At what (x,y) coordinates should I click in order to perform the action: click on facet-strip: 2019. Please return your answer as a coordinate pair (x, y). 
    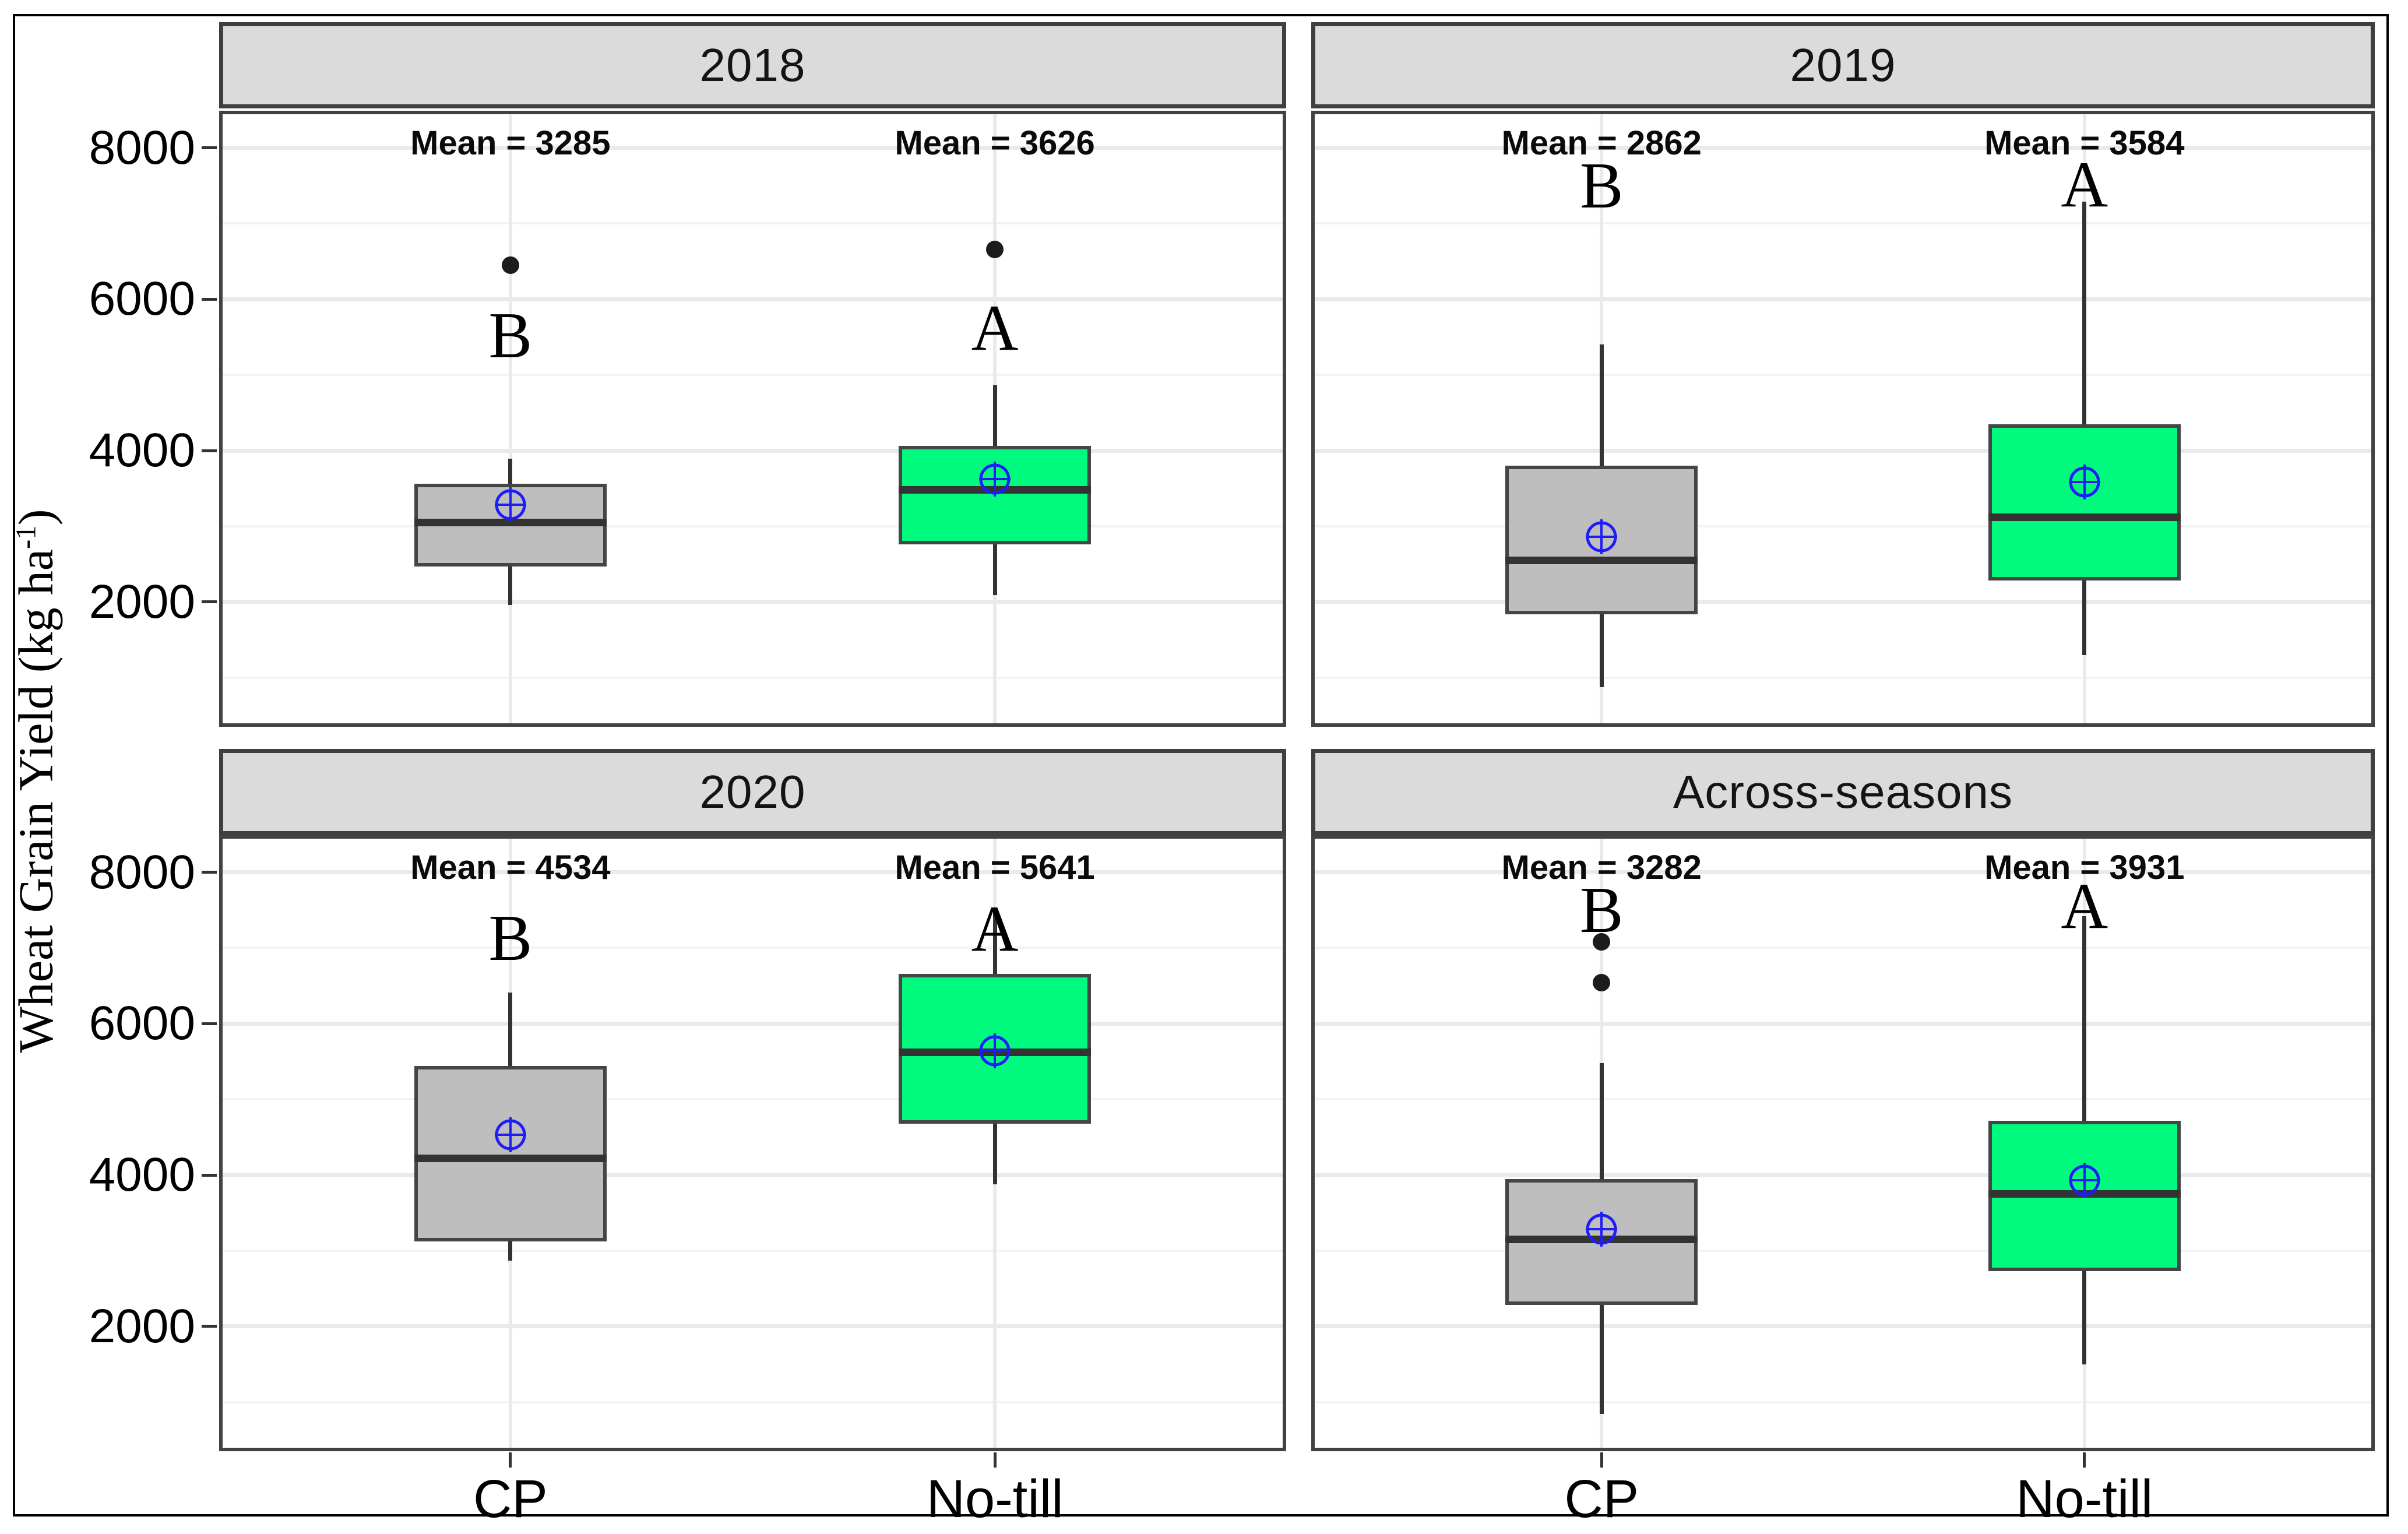
    Looking at the image, I should click on (1843, 65).